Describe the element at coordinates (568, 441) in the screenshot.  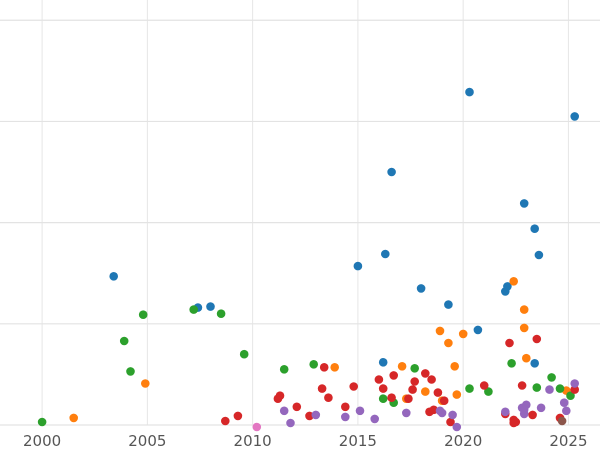
I see `x-tick-label: 2025` at that location.